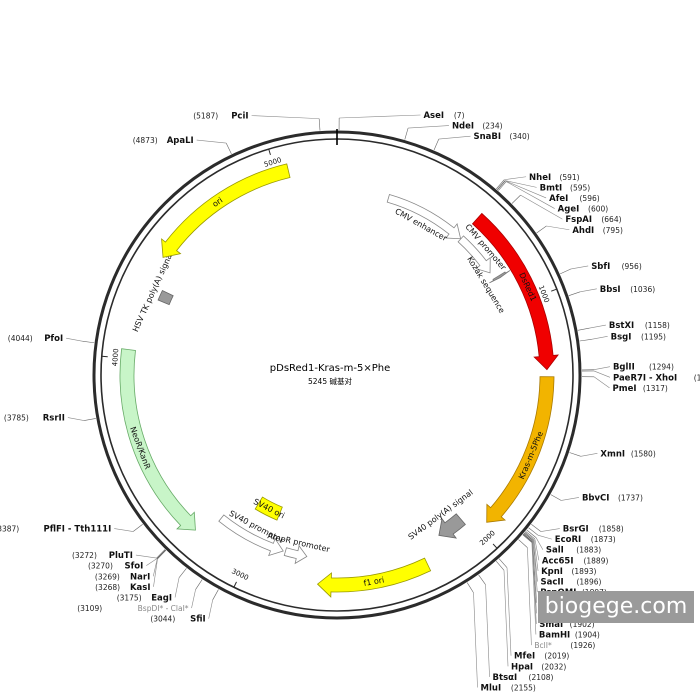 The height and width of the screenshot is (700, 700). I want to click on feature-ori, so click(226, 210).